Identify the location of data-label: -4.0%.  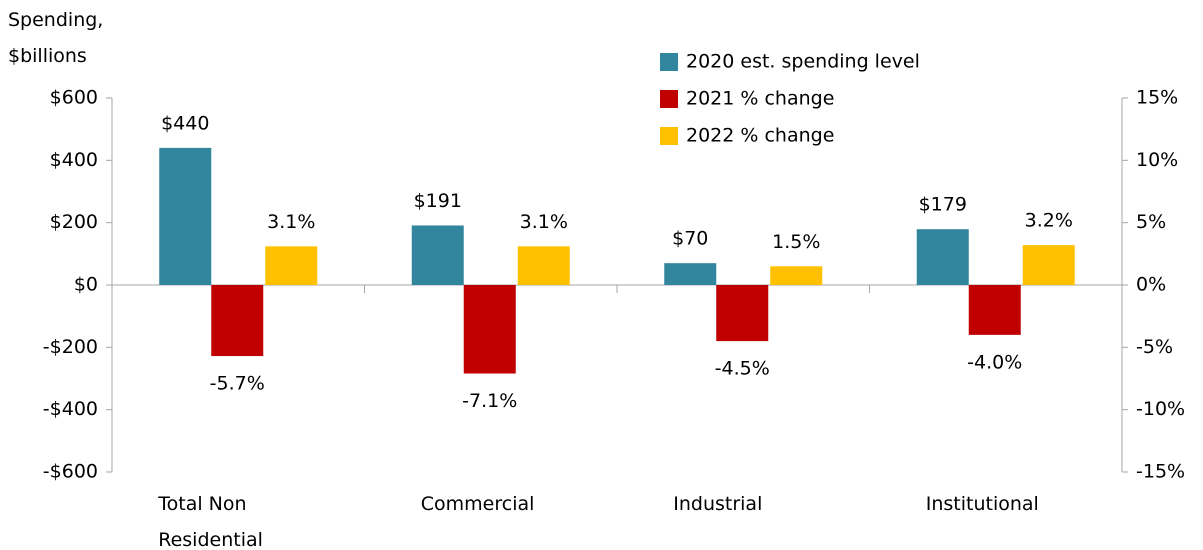
(994, 362).